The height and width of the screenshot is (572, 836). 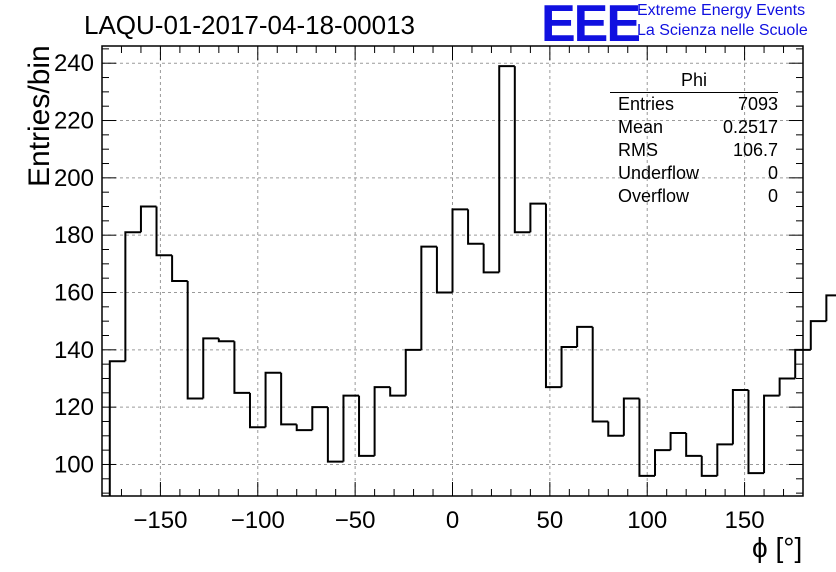 What do you see at coordinates (745, 520) in the screenshot?
I see `x-tick-label: 150` at bounding box center [745, 520].